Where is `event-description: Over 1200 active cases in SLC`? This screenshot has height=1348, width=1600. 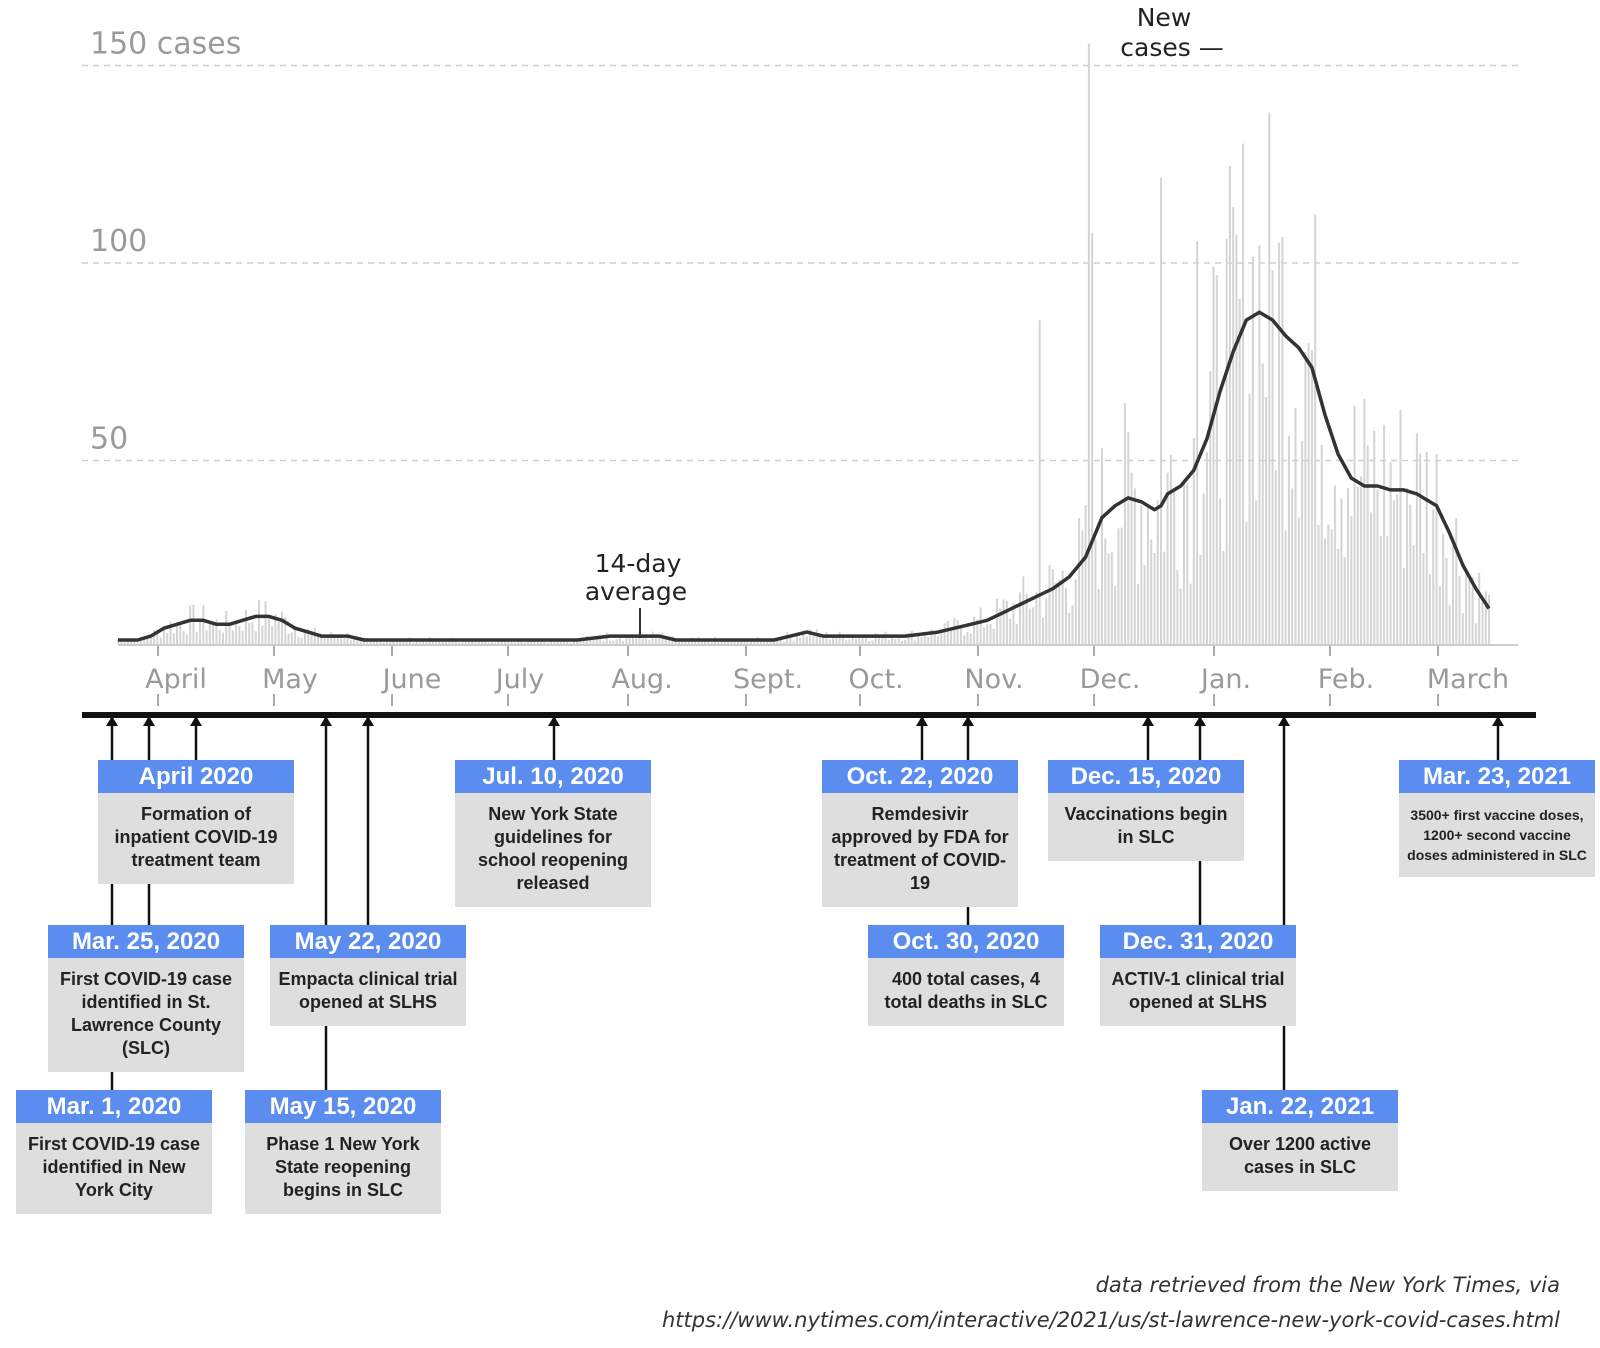 event-description: Over 1200 active cases in SLC is located at coordinates (1300, 1155).